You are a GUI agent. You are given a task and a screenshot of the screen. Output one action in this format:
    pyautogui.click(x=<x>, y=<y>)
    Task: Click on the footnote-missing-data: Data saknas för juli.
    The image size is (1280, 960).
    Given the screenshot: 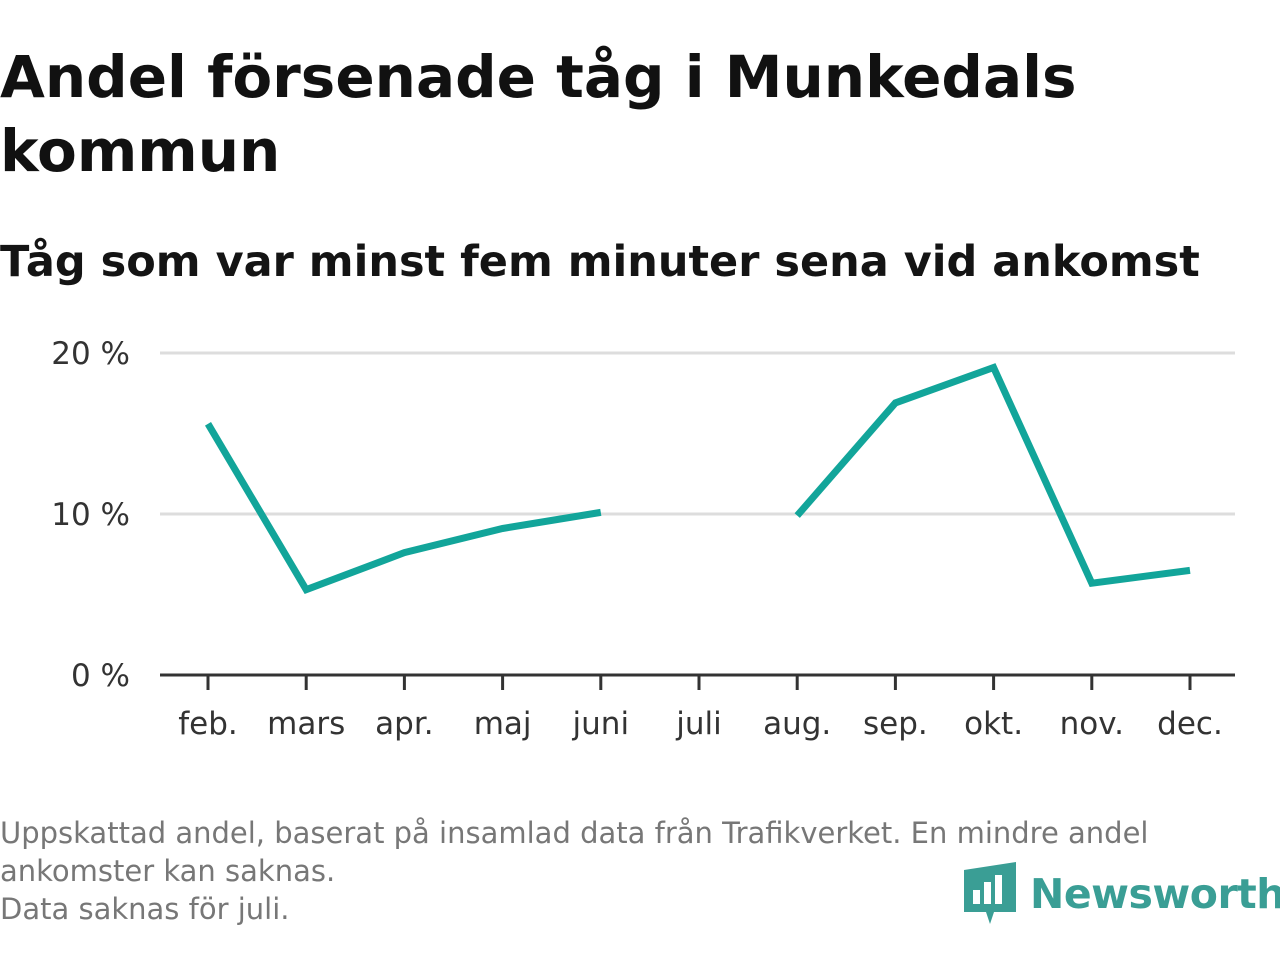 What is the action you would take?
    pyautogui.click(x=145, y=909)
    